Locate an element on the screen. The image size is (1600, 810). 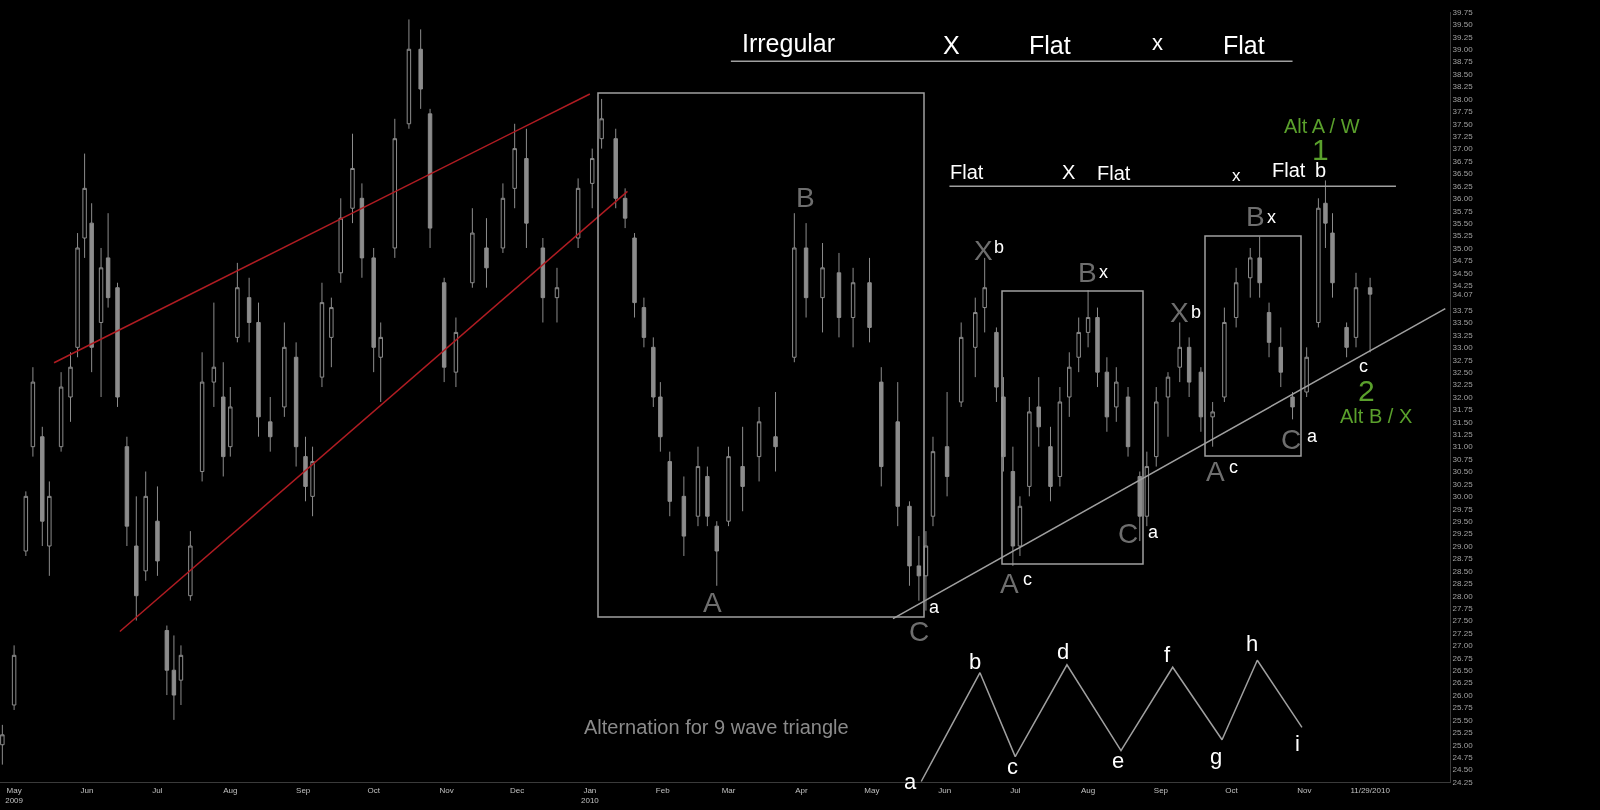
annotation: g is located at coordinates (1216, 756).